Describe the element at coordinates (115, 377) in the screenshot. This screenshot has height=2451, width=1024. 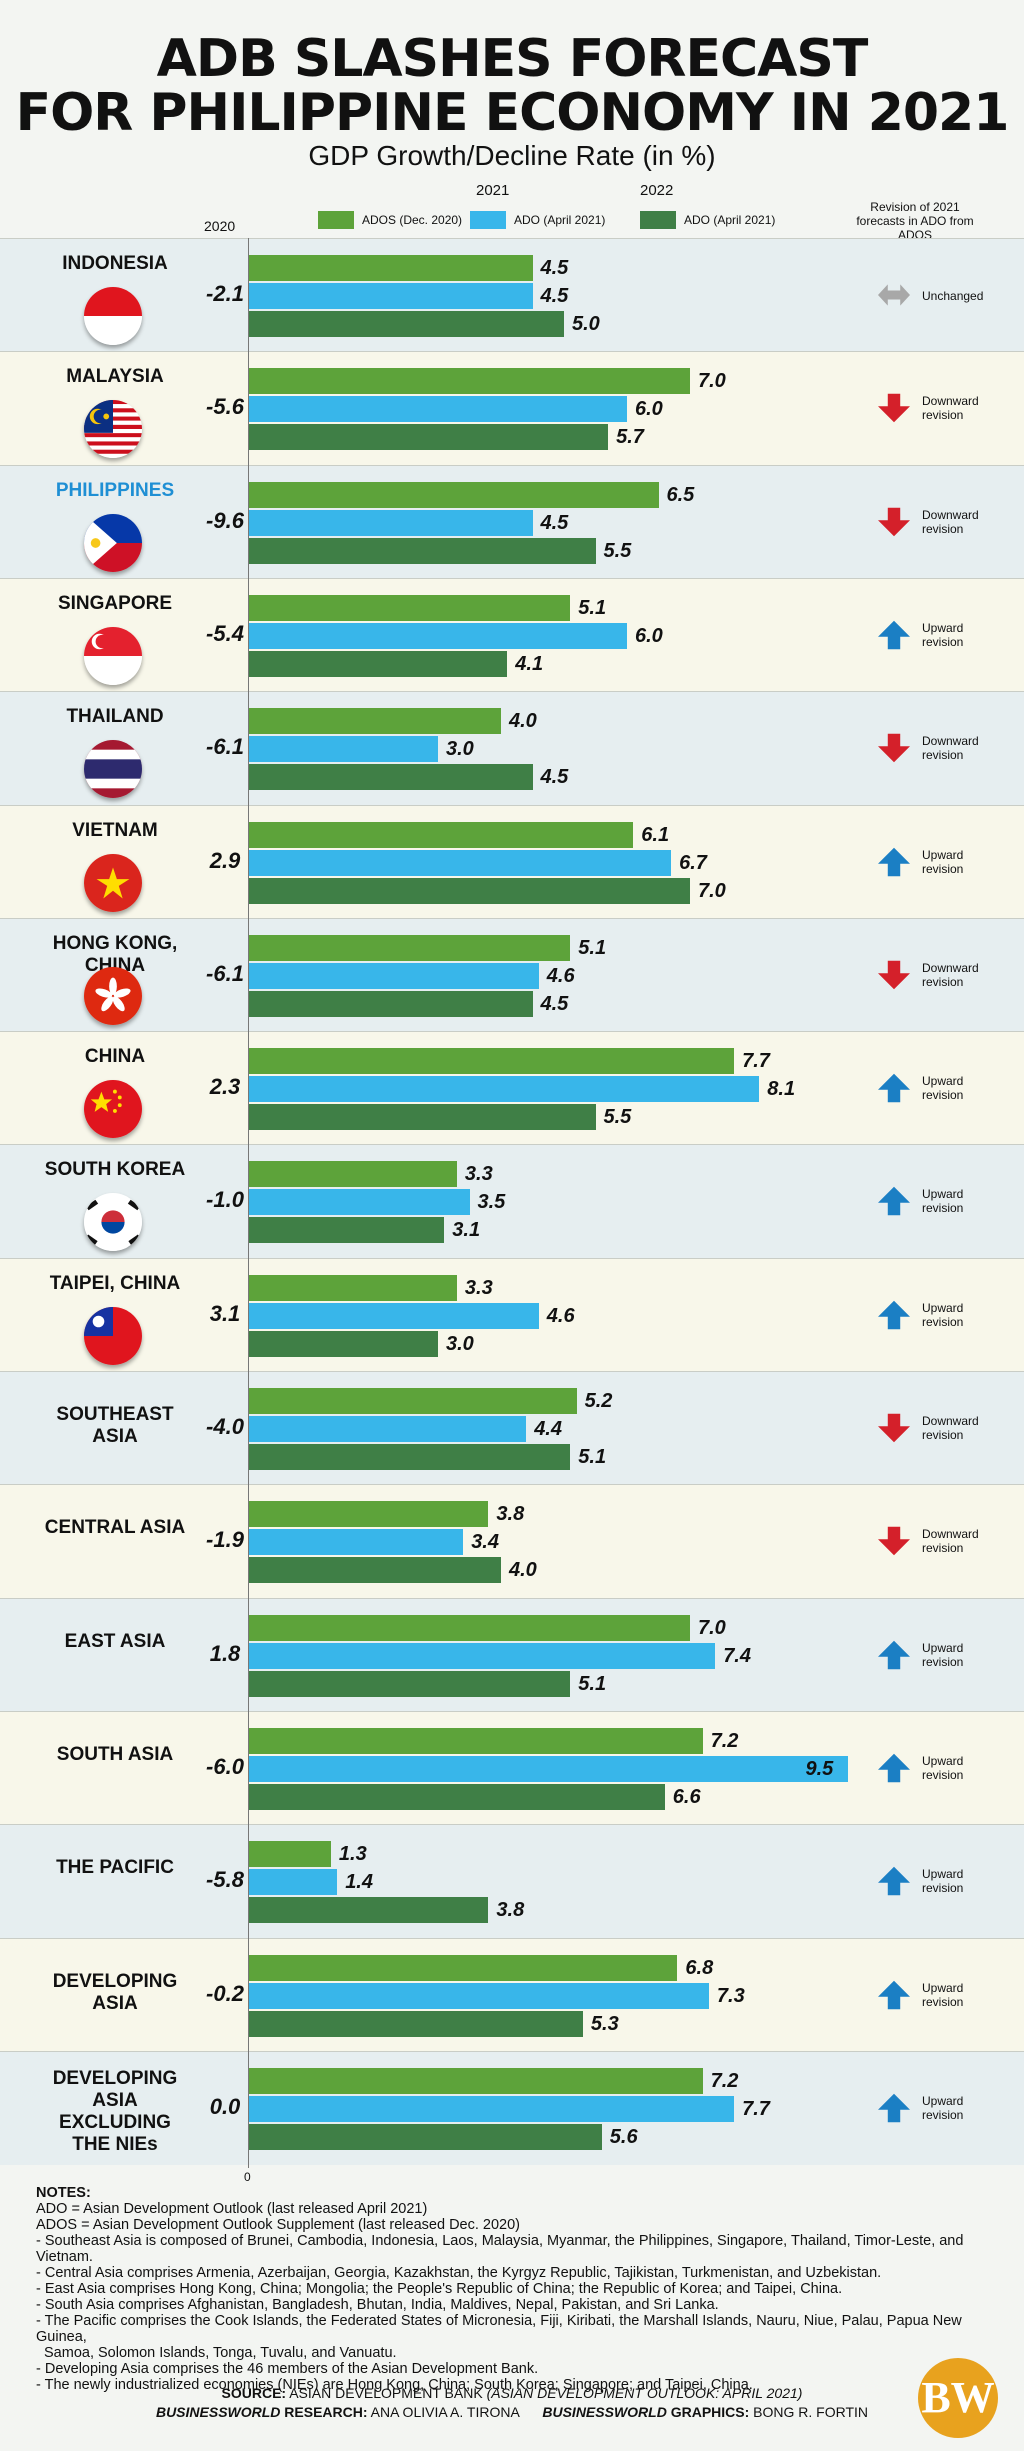
I see `row-name: MALAYSIA` at that location.